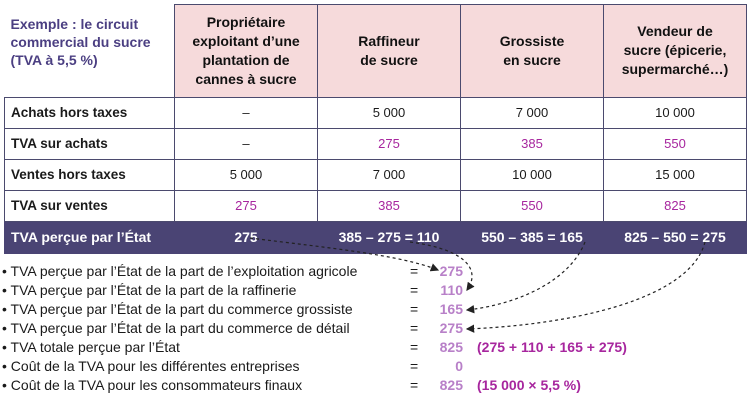  I want to click on header-line: de sucre, so click(389, 59).